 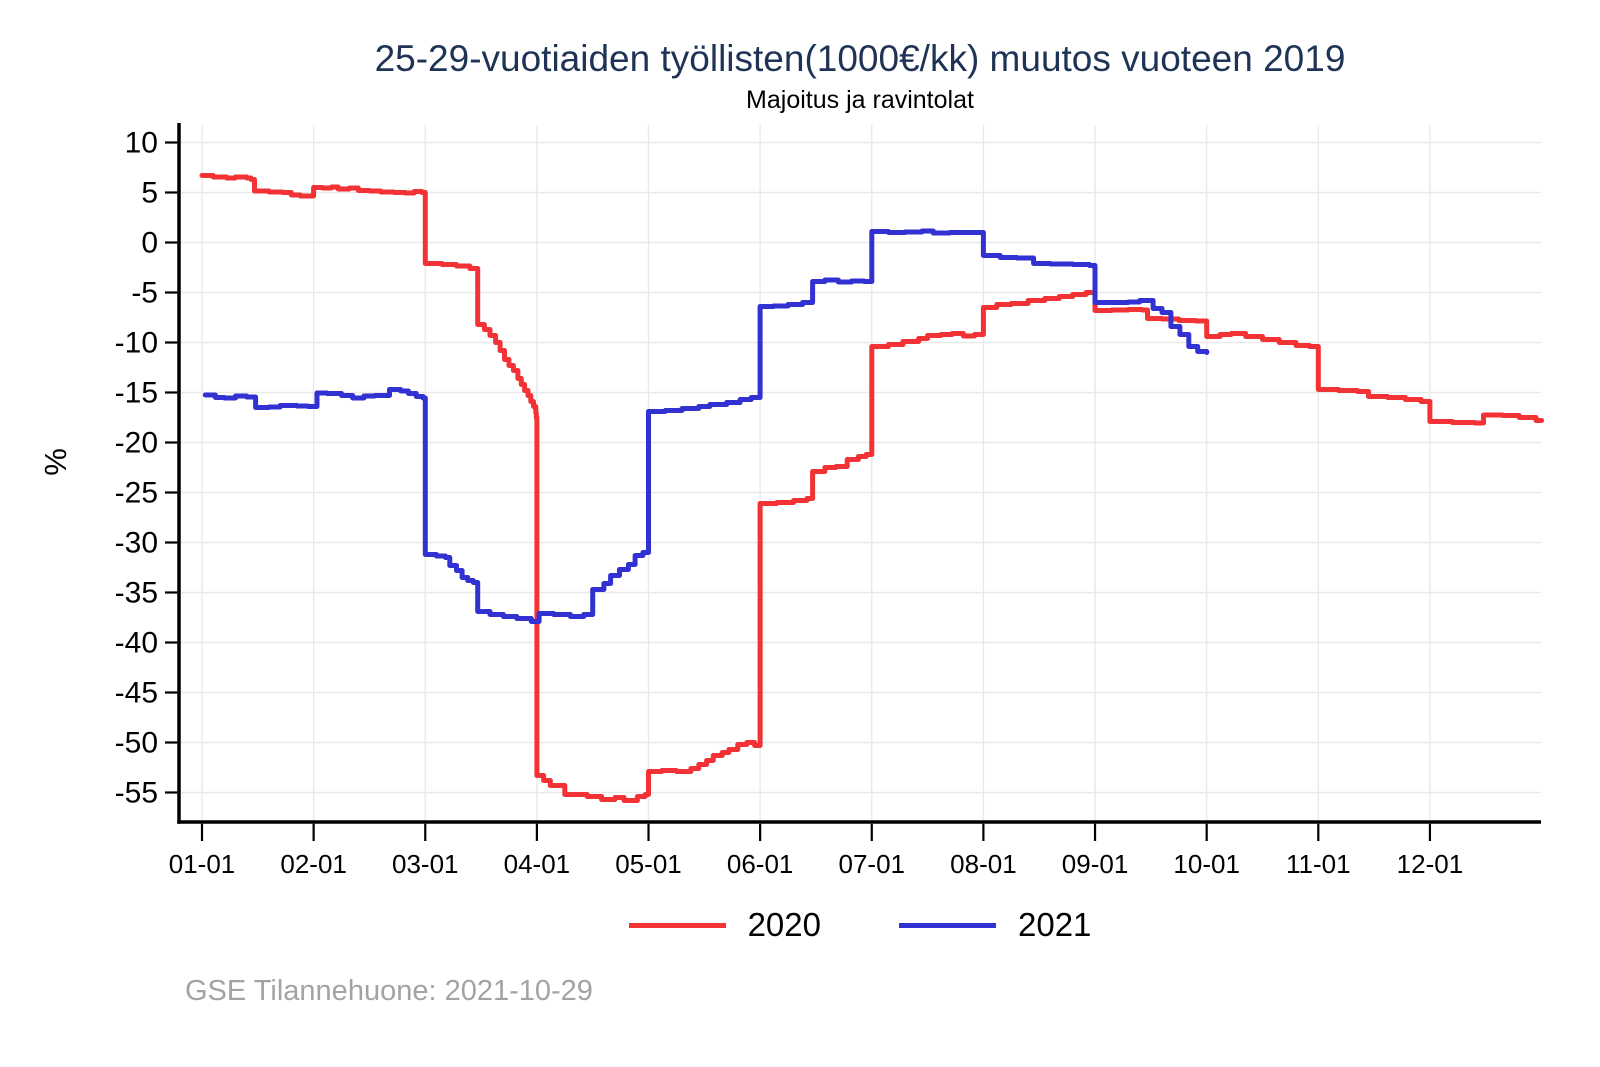 I want to click on y-tick-label: 10, so click(x=141, y=143).